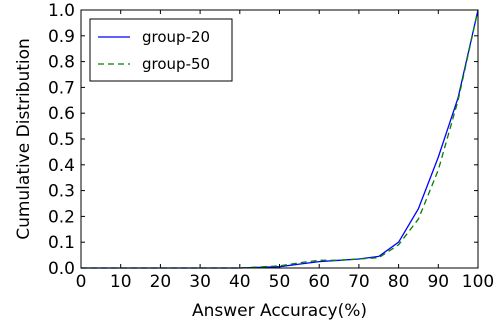 Image resolution: width=501 pixels, height=327 pixels. What do you see at coordinates (359, 282) in the screenshot?
I see `x-tick-label: 70` at bounding box center [359, 282].